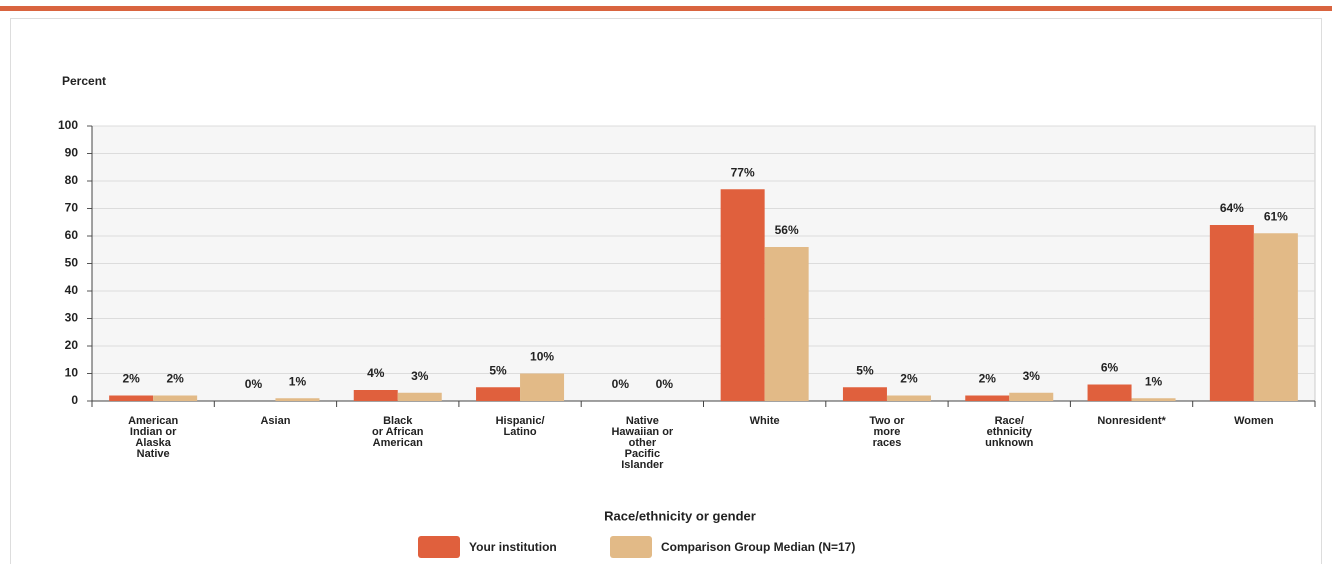  Describe the element at coordinates (72, 345) in the screenshot. I see `y-tick-label: 20` at that location.